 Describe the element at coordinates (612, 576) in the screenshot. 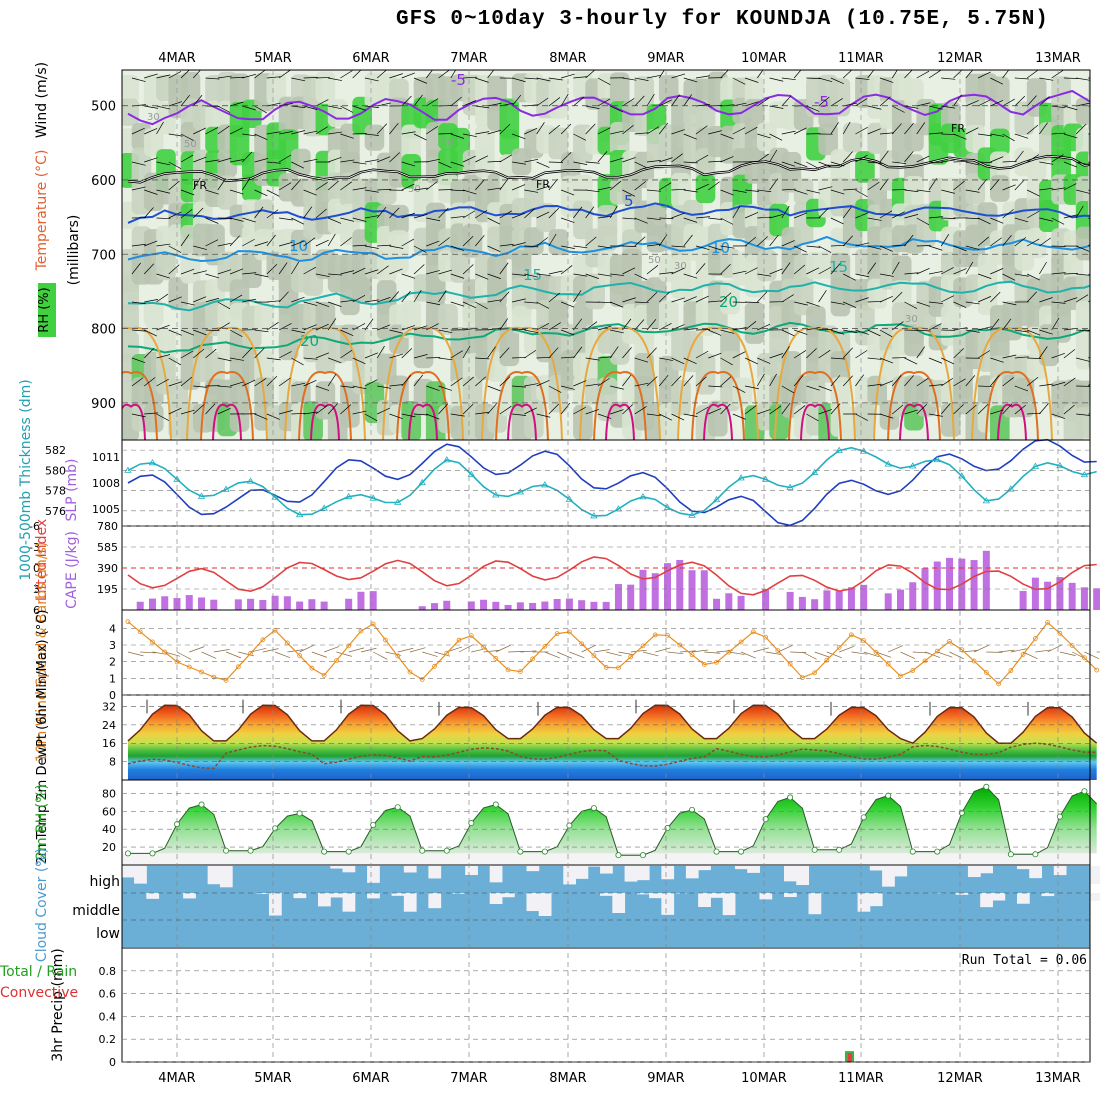

I see `lifted-index-line` at that location.